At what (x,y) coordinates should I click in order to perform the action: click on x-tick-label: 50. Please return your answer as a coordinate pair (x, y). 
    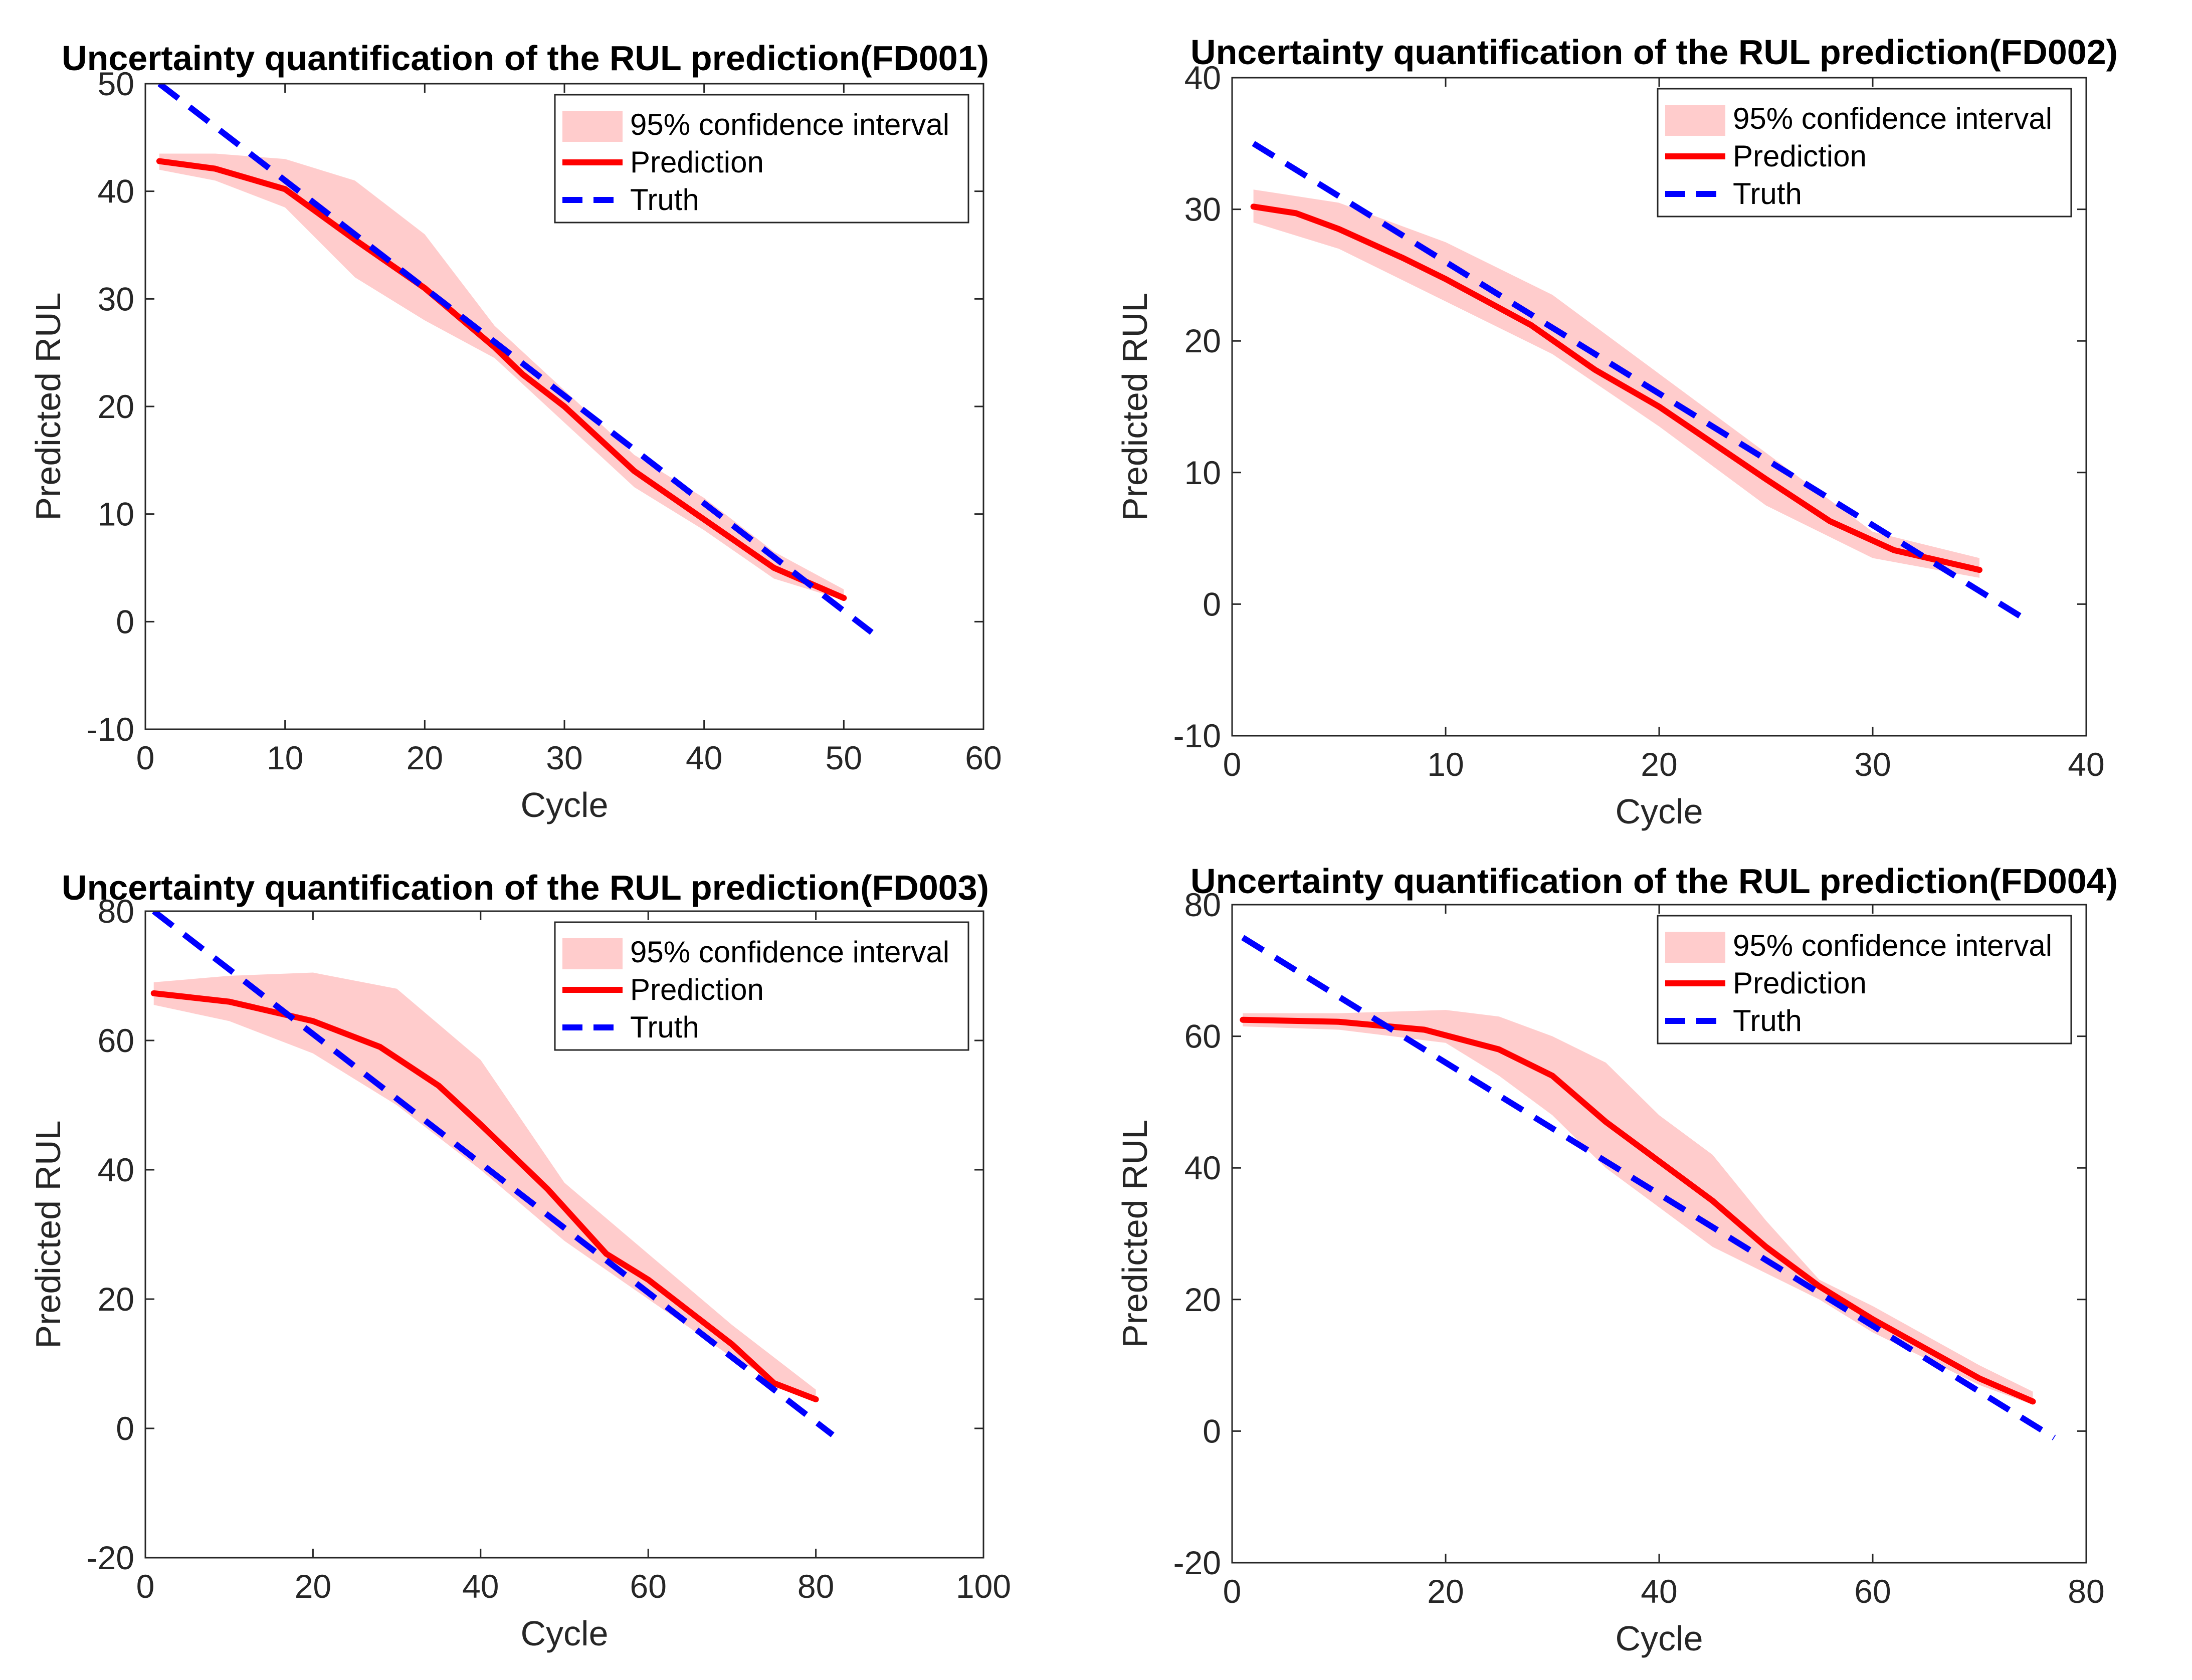
    Looking at the image, I should click on (844, 757).